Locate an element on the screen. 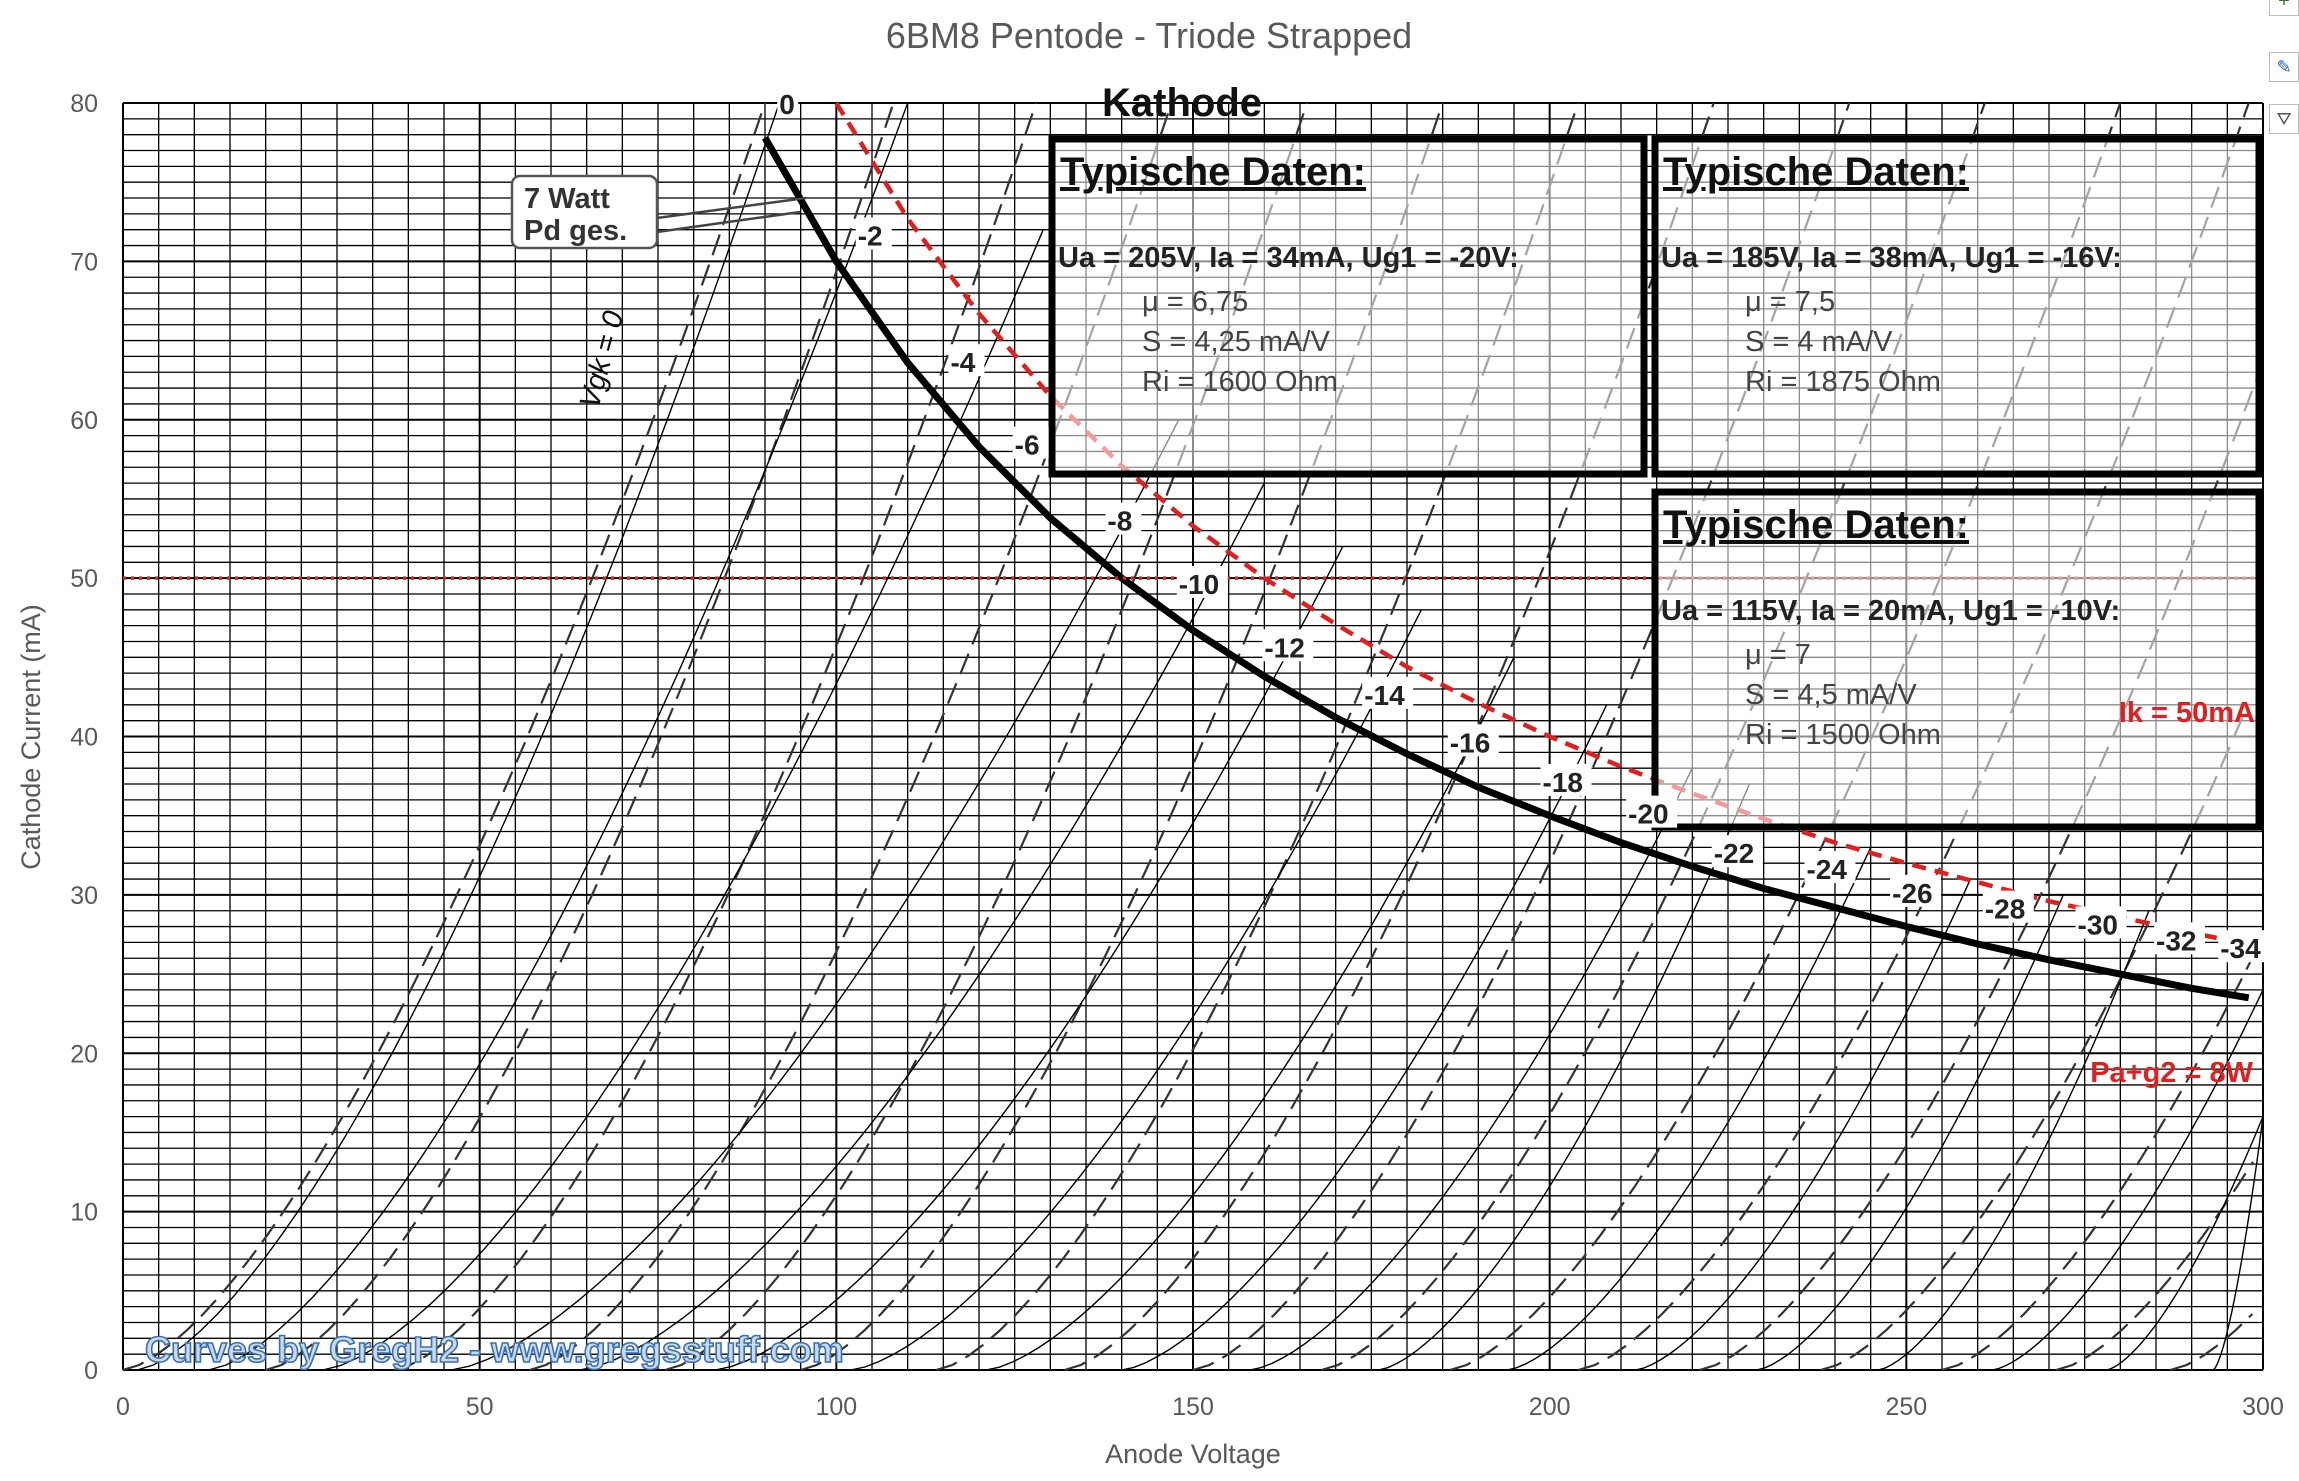  data-box-ri: Ri = 1600 Ohm is located at coordinates (1240, 382).